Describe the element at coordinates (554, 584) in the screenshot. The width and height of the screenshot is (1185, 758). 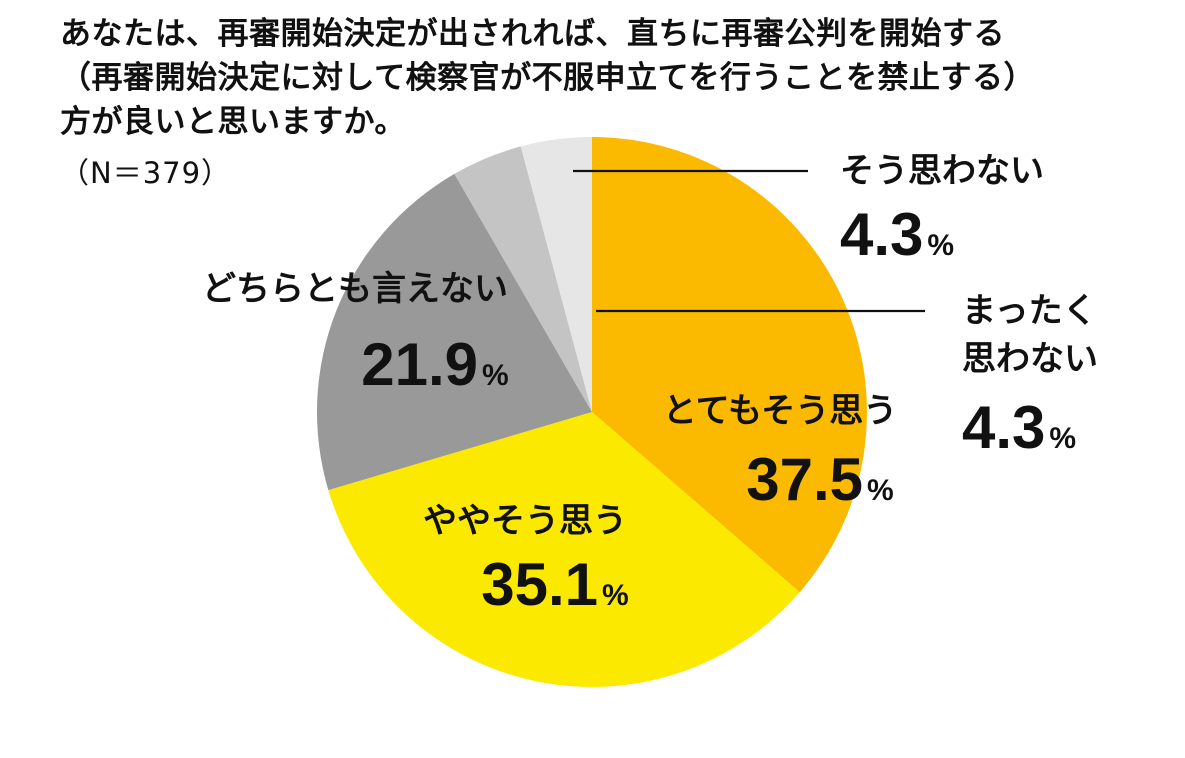
I see `slice-value-2: 35.1%` at that location.